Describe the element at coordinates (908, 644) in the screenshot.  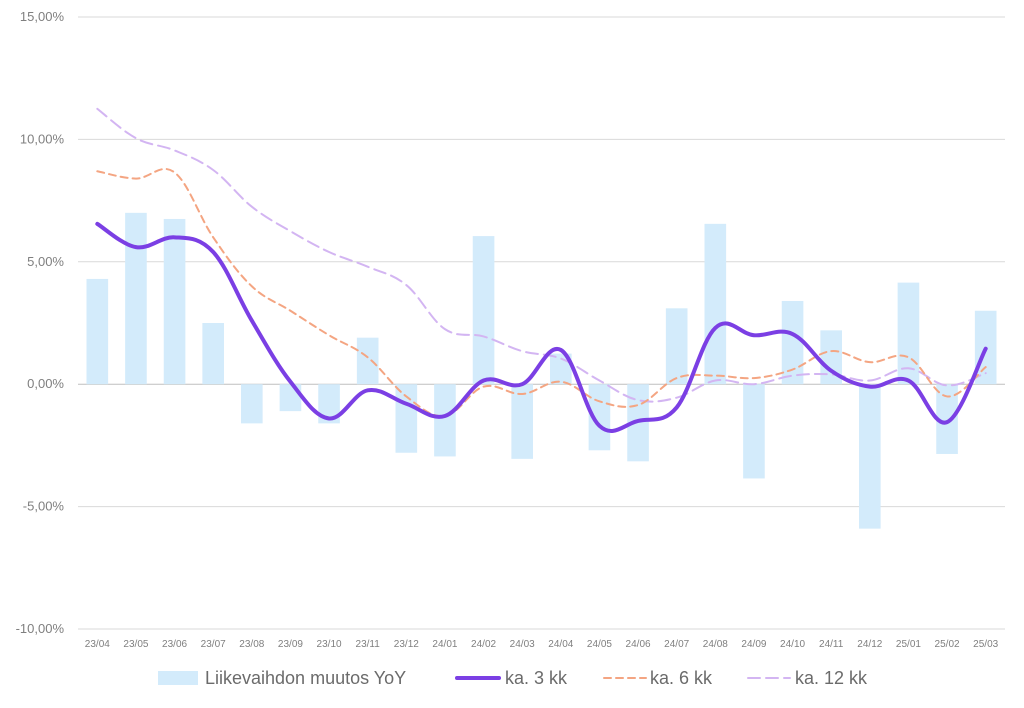
I see `x-tick-label: 25/01` at that location.